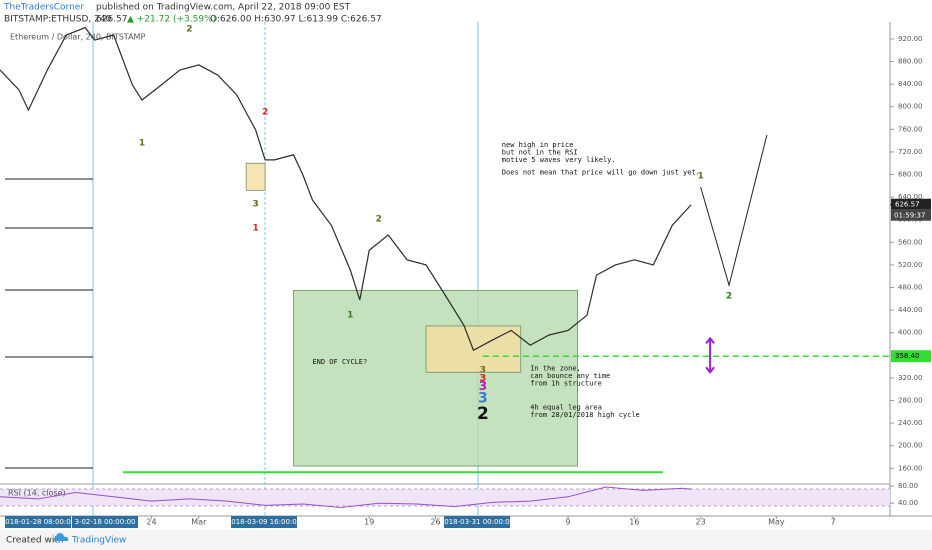 The image size is (932, 550). Describe the element at coordinates (907, 205) in the screenshot. I see `last-price-label: 626.57` at that location.